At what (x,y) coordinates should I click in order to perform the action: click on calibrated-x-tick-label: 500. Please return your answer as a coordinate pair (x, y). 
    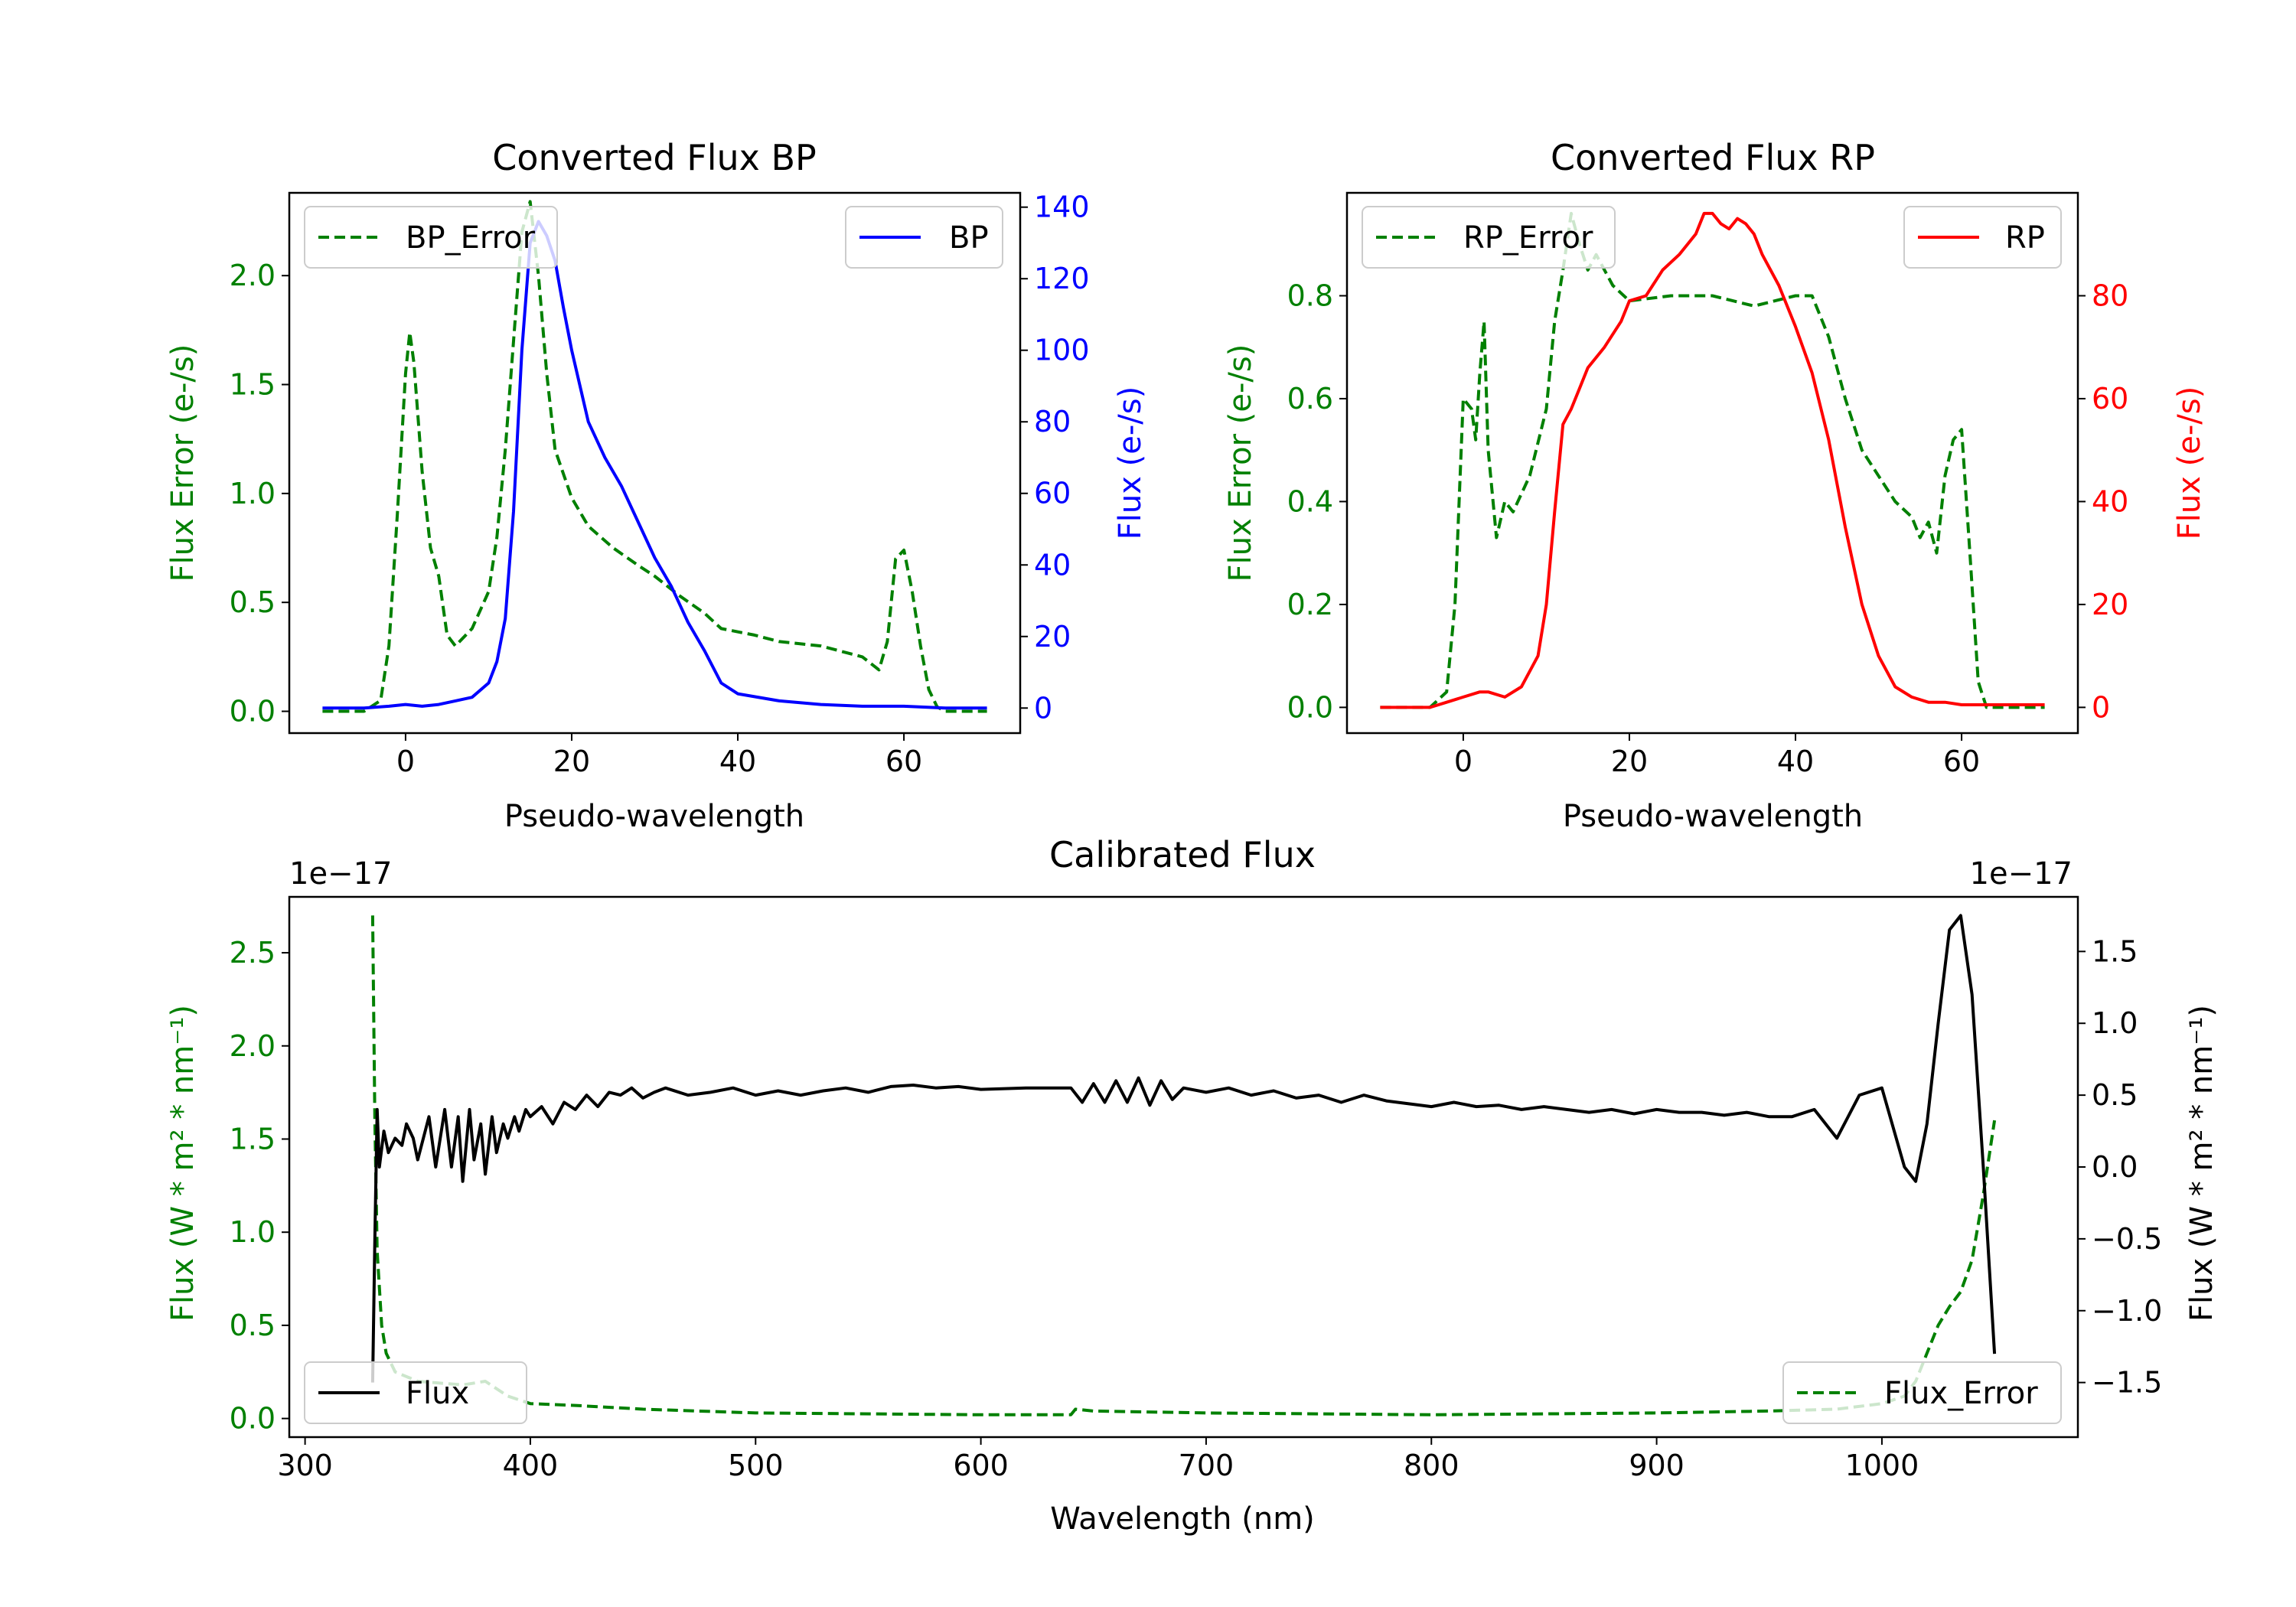
    Looking at the image, I should click on (756, 1465).